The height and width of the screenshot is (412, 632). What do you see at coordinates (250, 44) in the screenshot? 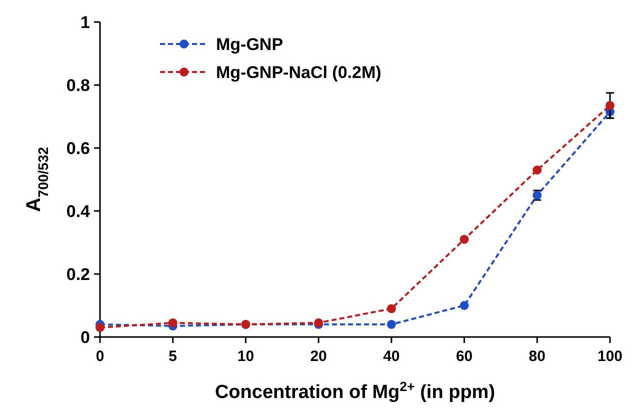
I see `legend-label: Mg-GNP` at bounding box center [250, 44].